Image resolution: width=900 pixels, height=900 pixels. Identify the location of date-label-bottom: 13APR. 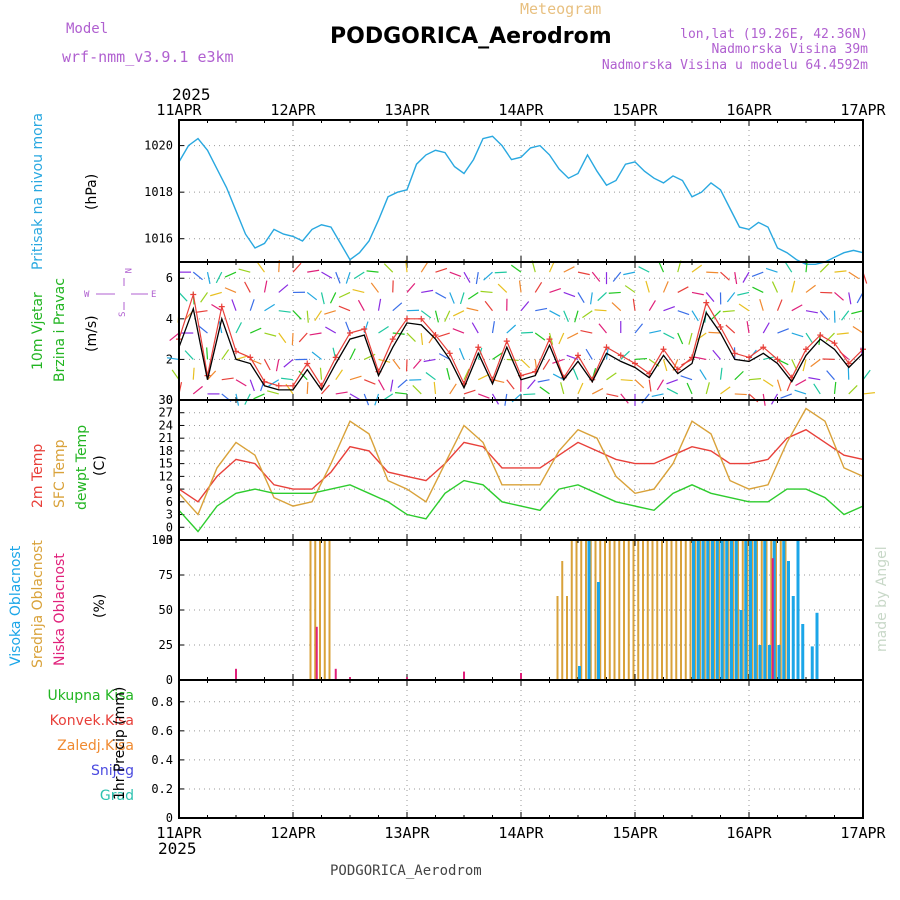
(407, 833).